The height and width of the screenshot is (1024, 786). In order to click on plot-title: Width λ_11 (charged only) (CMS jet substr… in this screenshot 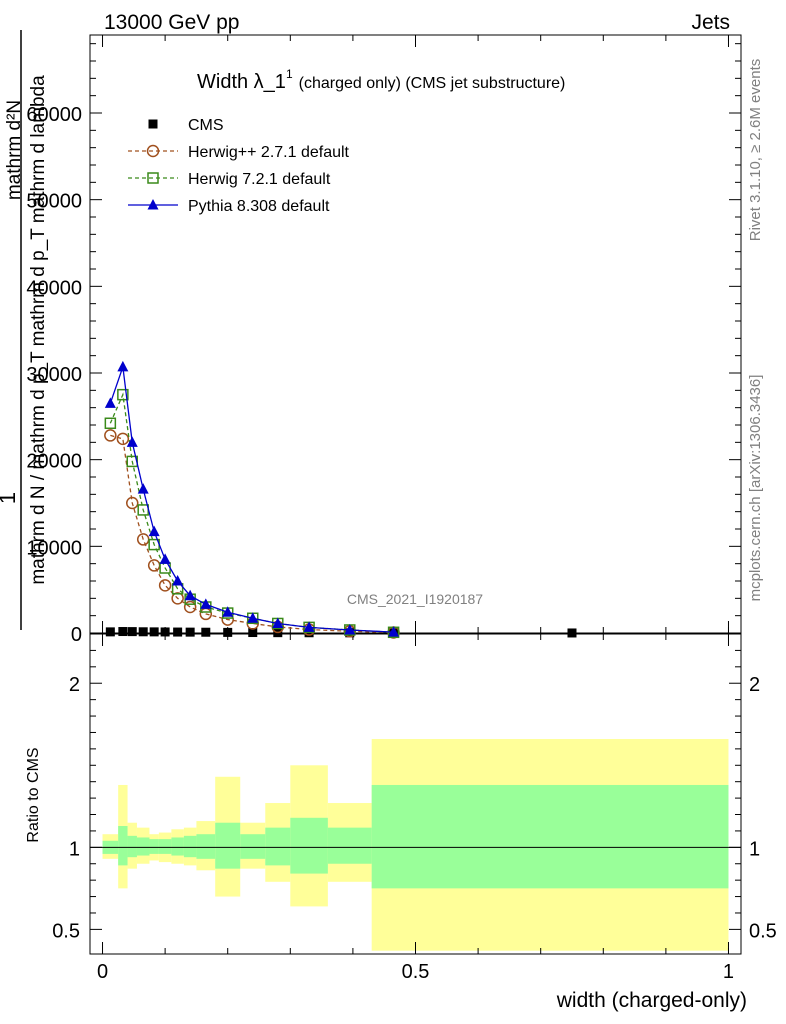, I will do `click(381, 80)`.